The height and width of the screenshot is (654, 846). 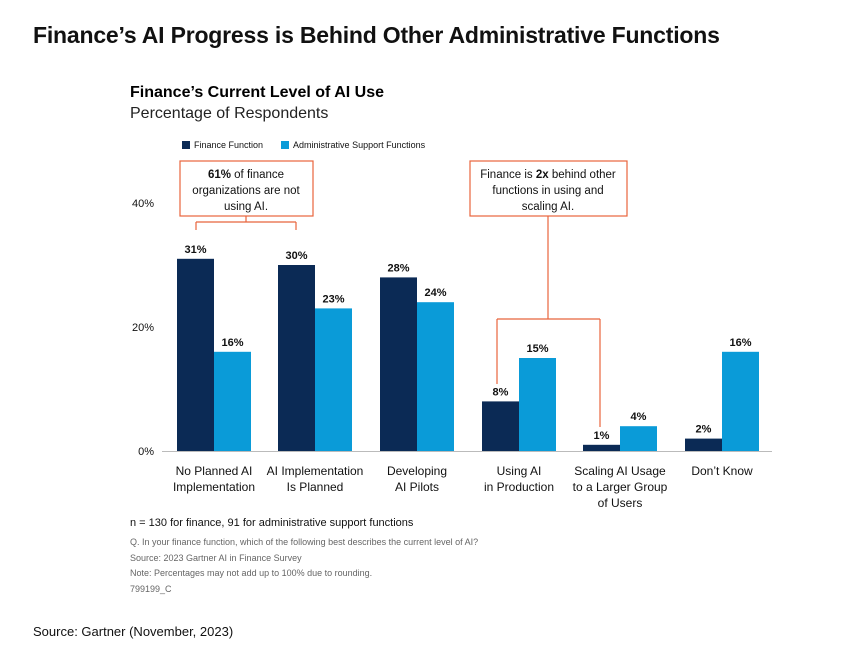 What do you see at coordinates (398, 268) in the screenshot?
I see `bar-value-label: 28%` at bounding box center [398, 268].